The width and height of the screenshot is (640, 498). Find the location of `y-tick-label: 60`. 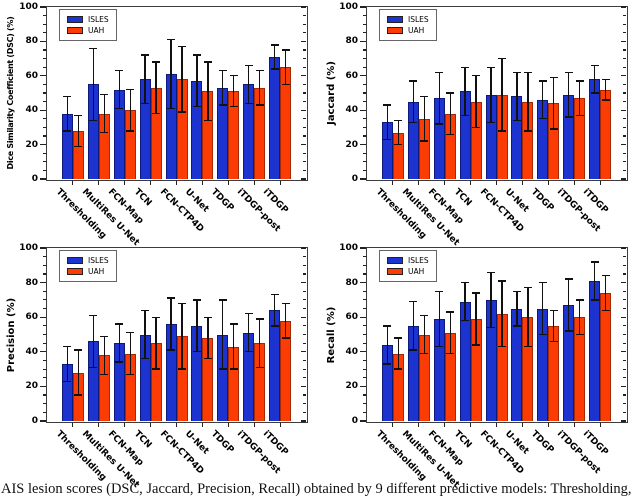

y-tick-label: 60 is located at coordinates (351, 75).